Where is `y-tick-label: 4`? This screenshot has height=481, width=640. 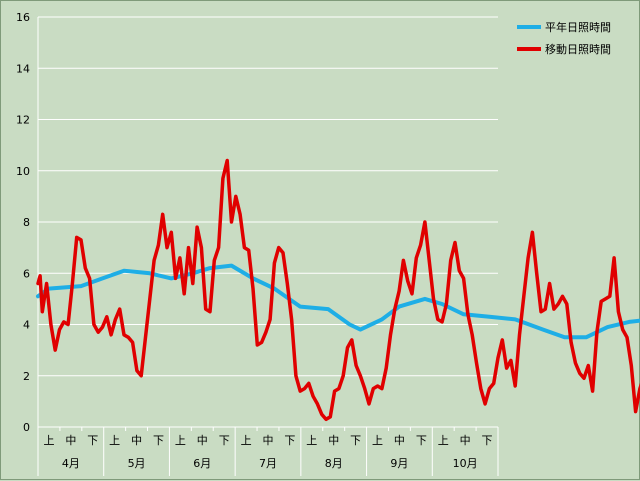 y-tick-label: 4 is located at coordinates (26, 325).